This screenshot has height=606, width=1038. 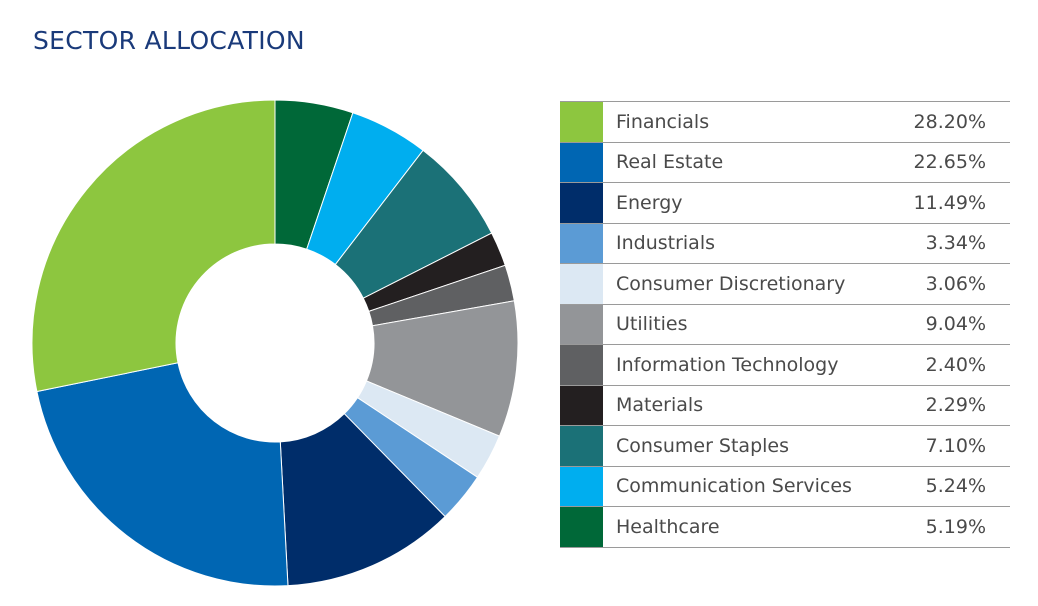 What do you see at coordinates (670, 162) in the screenshot?
I see `legend-label: Real Estate` at bounding box center [670, 162].